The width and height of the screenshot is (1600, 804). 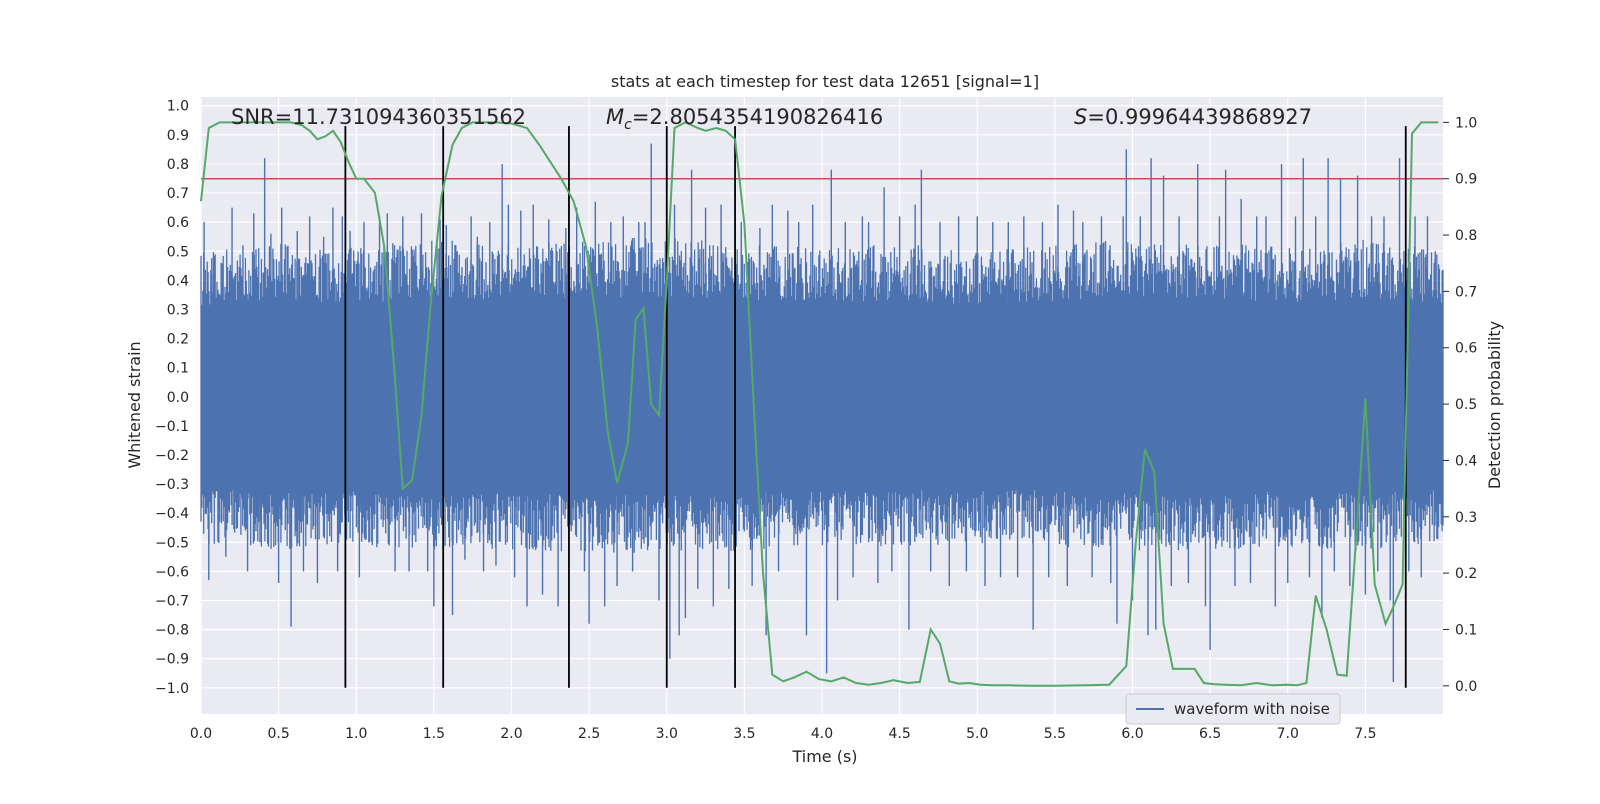 What do you see at coordinates (744, 734) in the screenshot?
I see `x-tick-label: 3.5` at bounding box center [744, 734].